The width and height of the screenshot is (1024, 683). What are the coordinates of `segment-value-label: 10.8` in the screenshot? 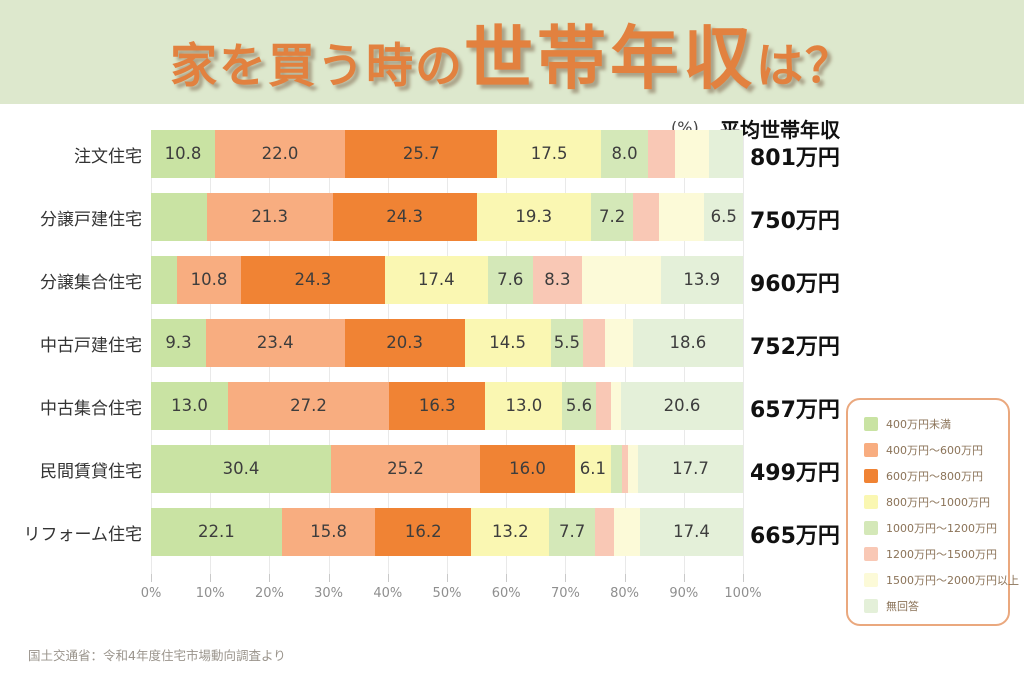 It's located at (209, 279).